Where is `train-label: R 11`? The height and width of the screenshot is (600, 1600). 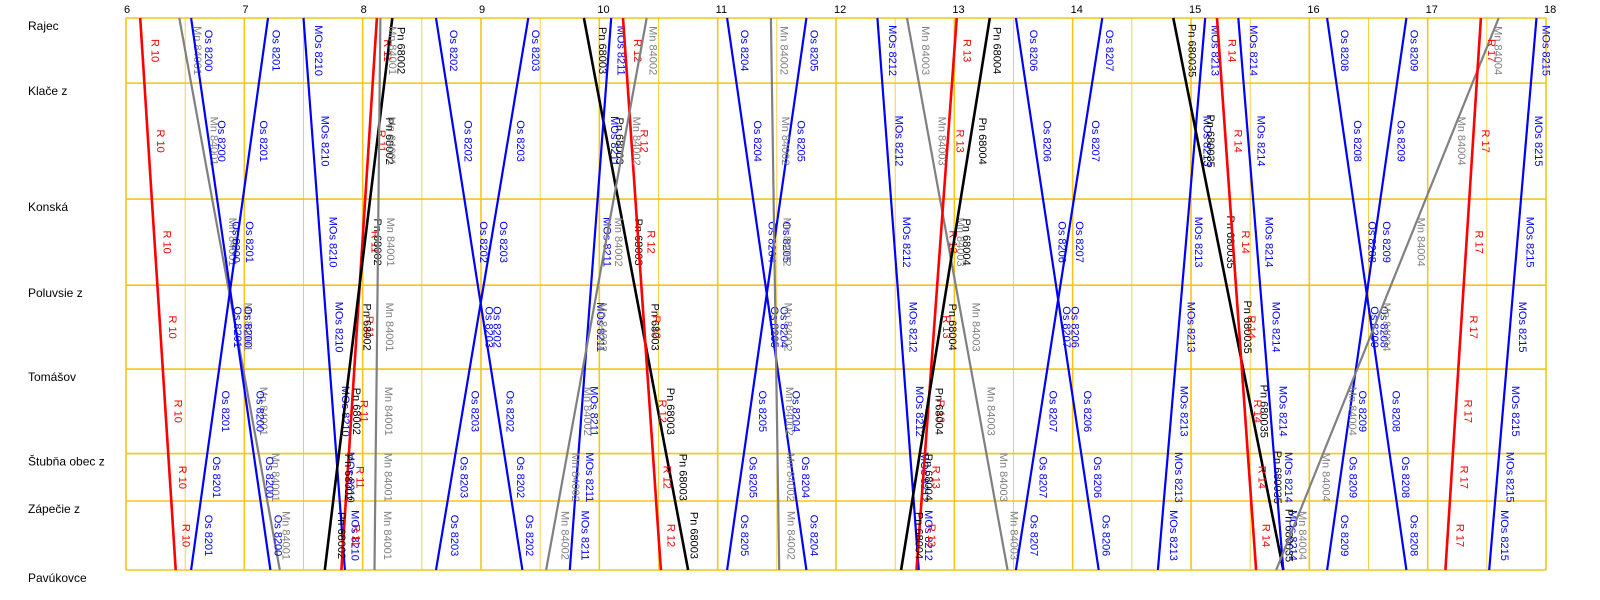 train-label: R 11 is located at coordinates (359, 477).